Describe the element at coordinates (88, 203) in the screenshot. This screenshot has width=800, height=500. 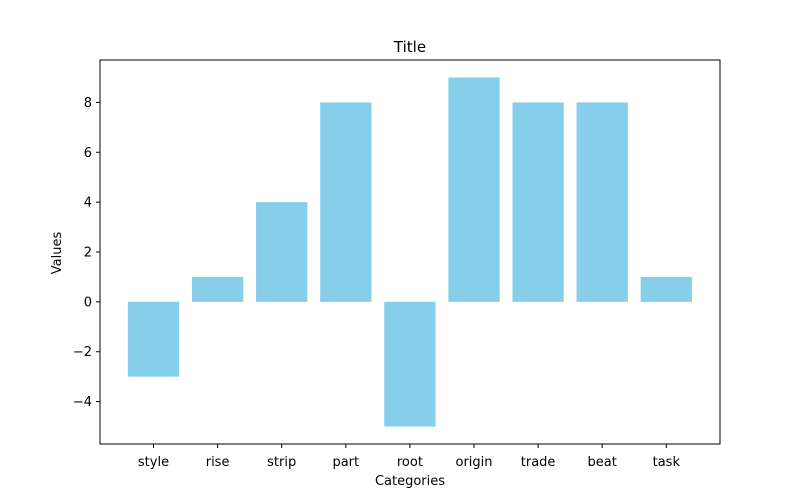
I see `y-tick-label: 4` at that location.